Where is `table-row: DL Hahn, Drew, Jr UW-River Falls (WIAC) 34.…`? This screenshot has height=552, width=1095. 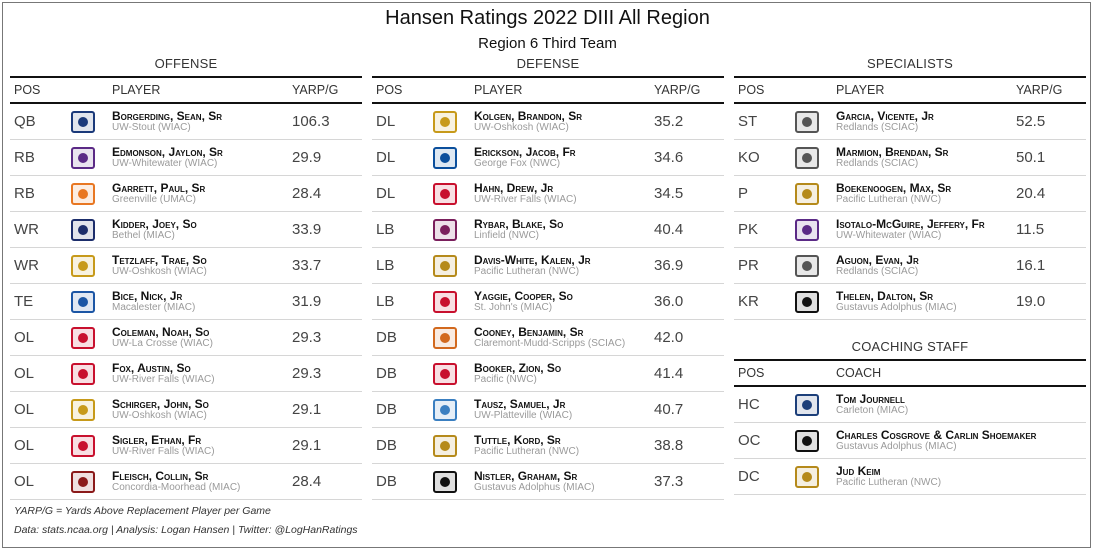
table-row: DL Hahn, Drew, Jr UW-River Falls (WIAC) 34.… is located at coordinates (548, 194).